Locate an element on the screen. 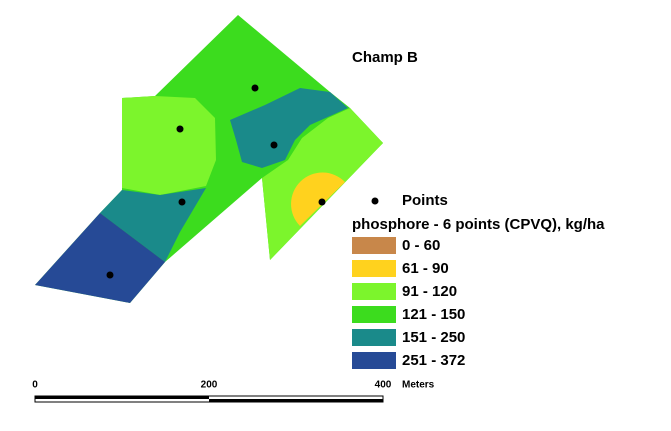 The width and height of the screenshot is (671, 431). scale-tick-label: 400 is located at coordinates (383, 385).